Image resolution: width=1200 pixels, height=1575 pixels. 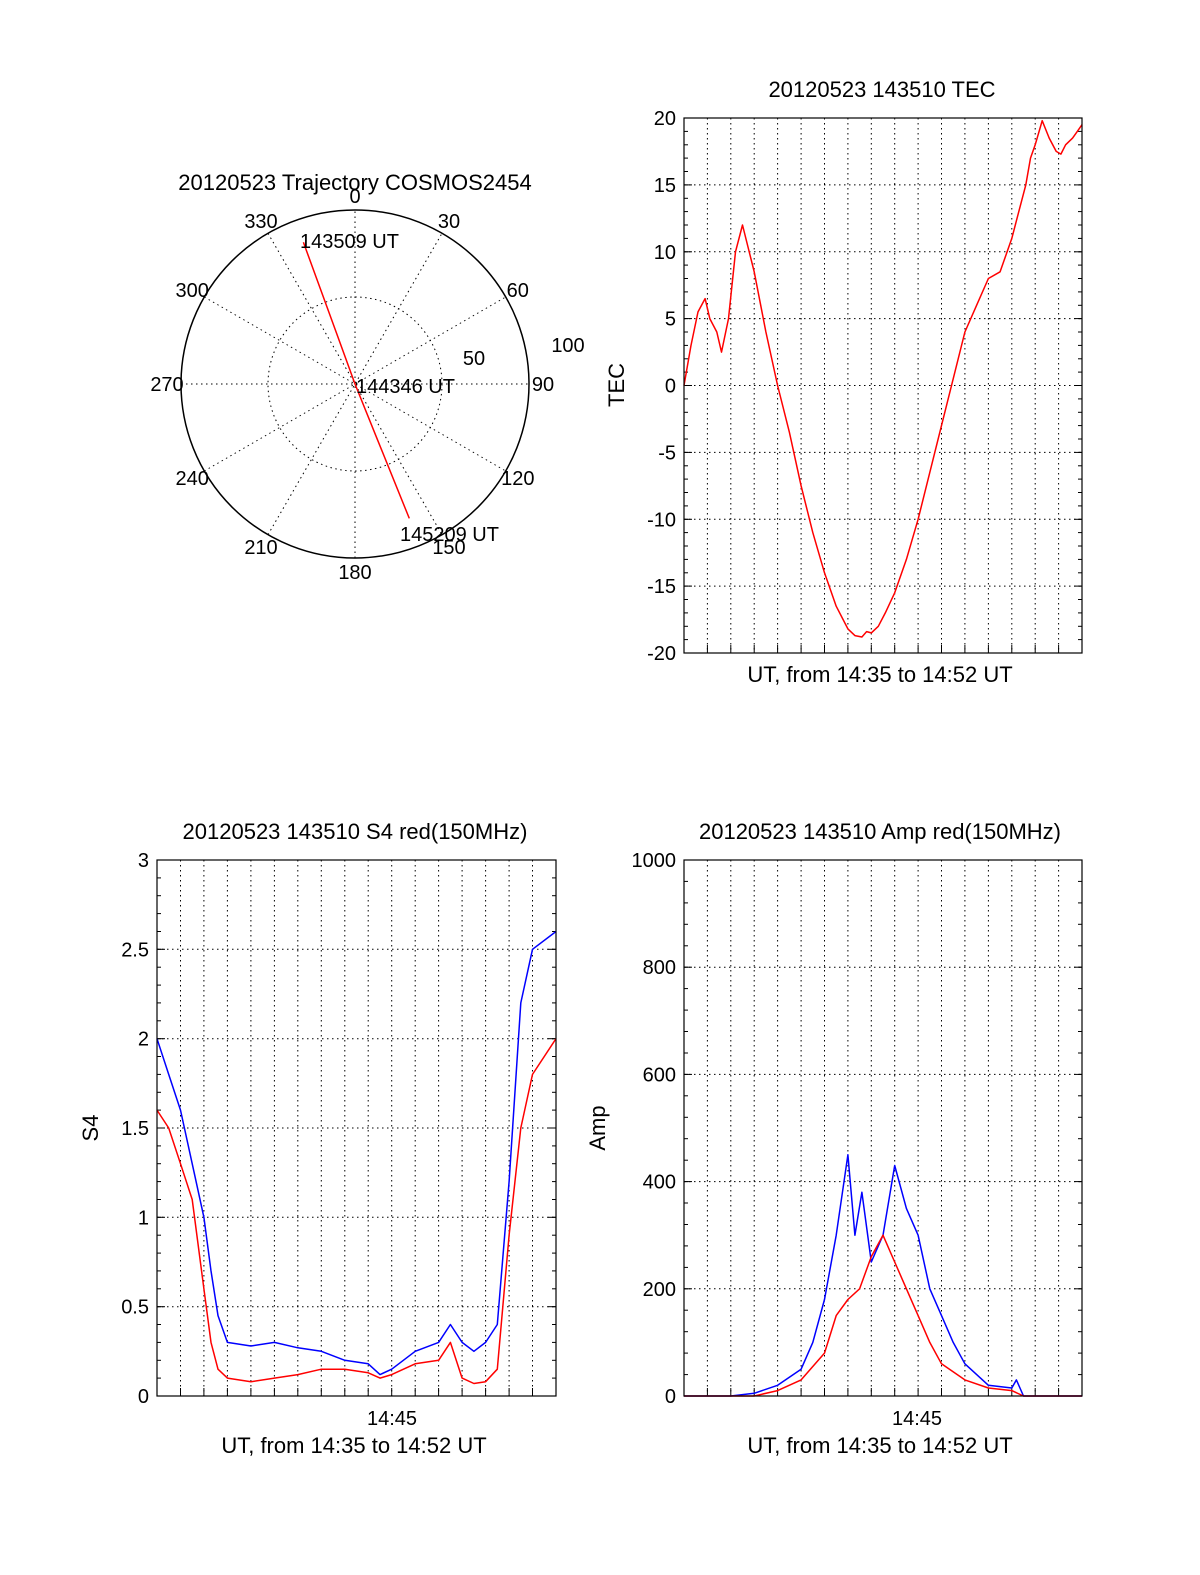 What do you see at coordinates (667, 453) in the screenshot?
I see `tec-y-tick-label: -5` at bounding box center [667, 453].